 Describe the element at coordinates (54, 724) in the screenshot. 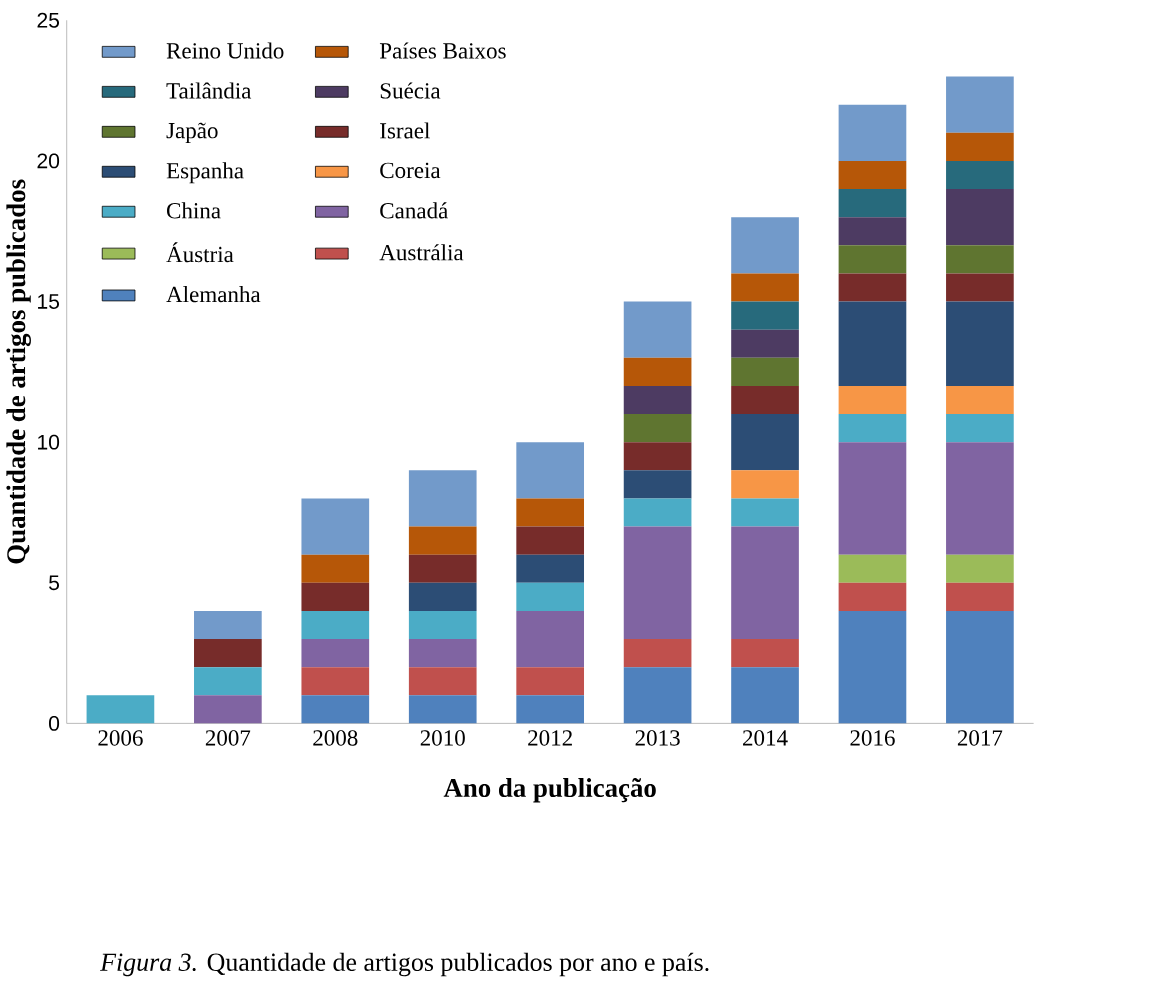

I see `y-tick-label: 0` at that location.